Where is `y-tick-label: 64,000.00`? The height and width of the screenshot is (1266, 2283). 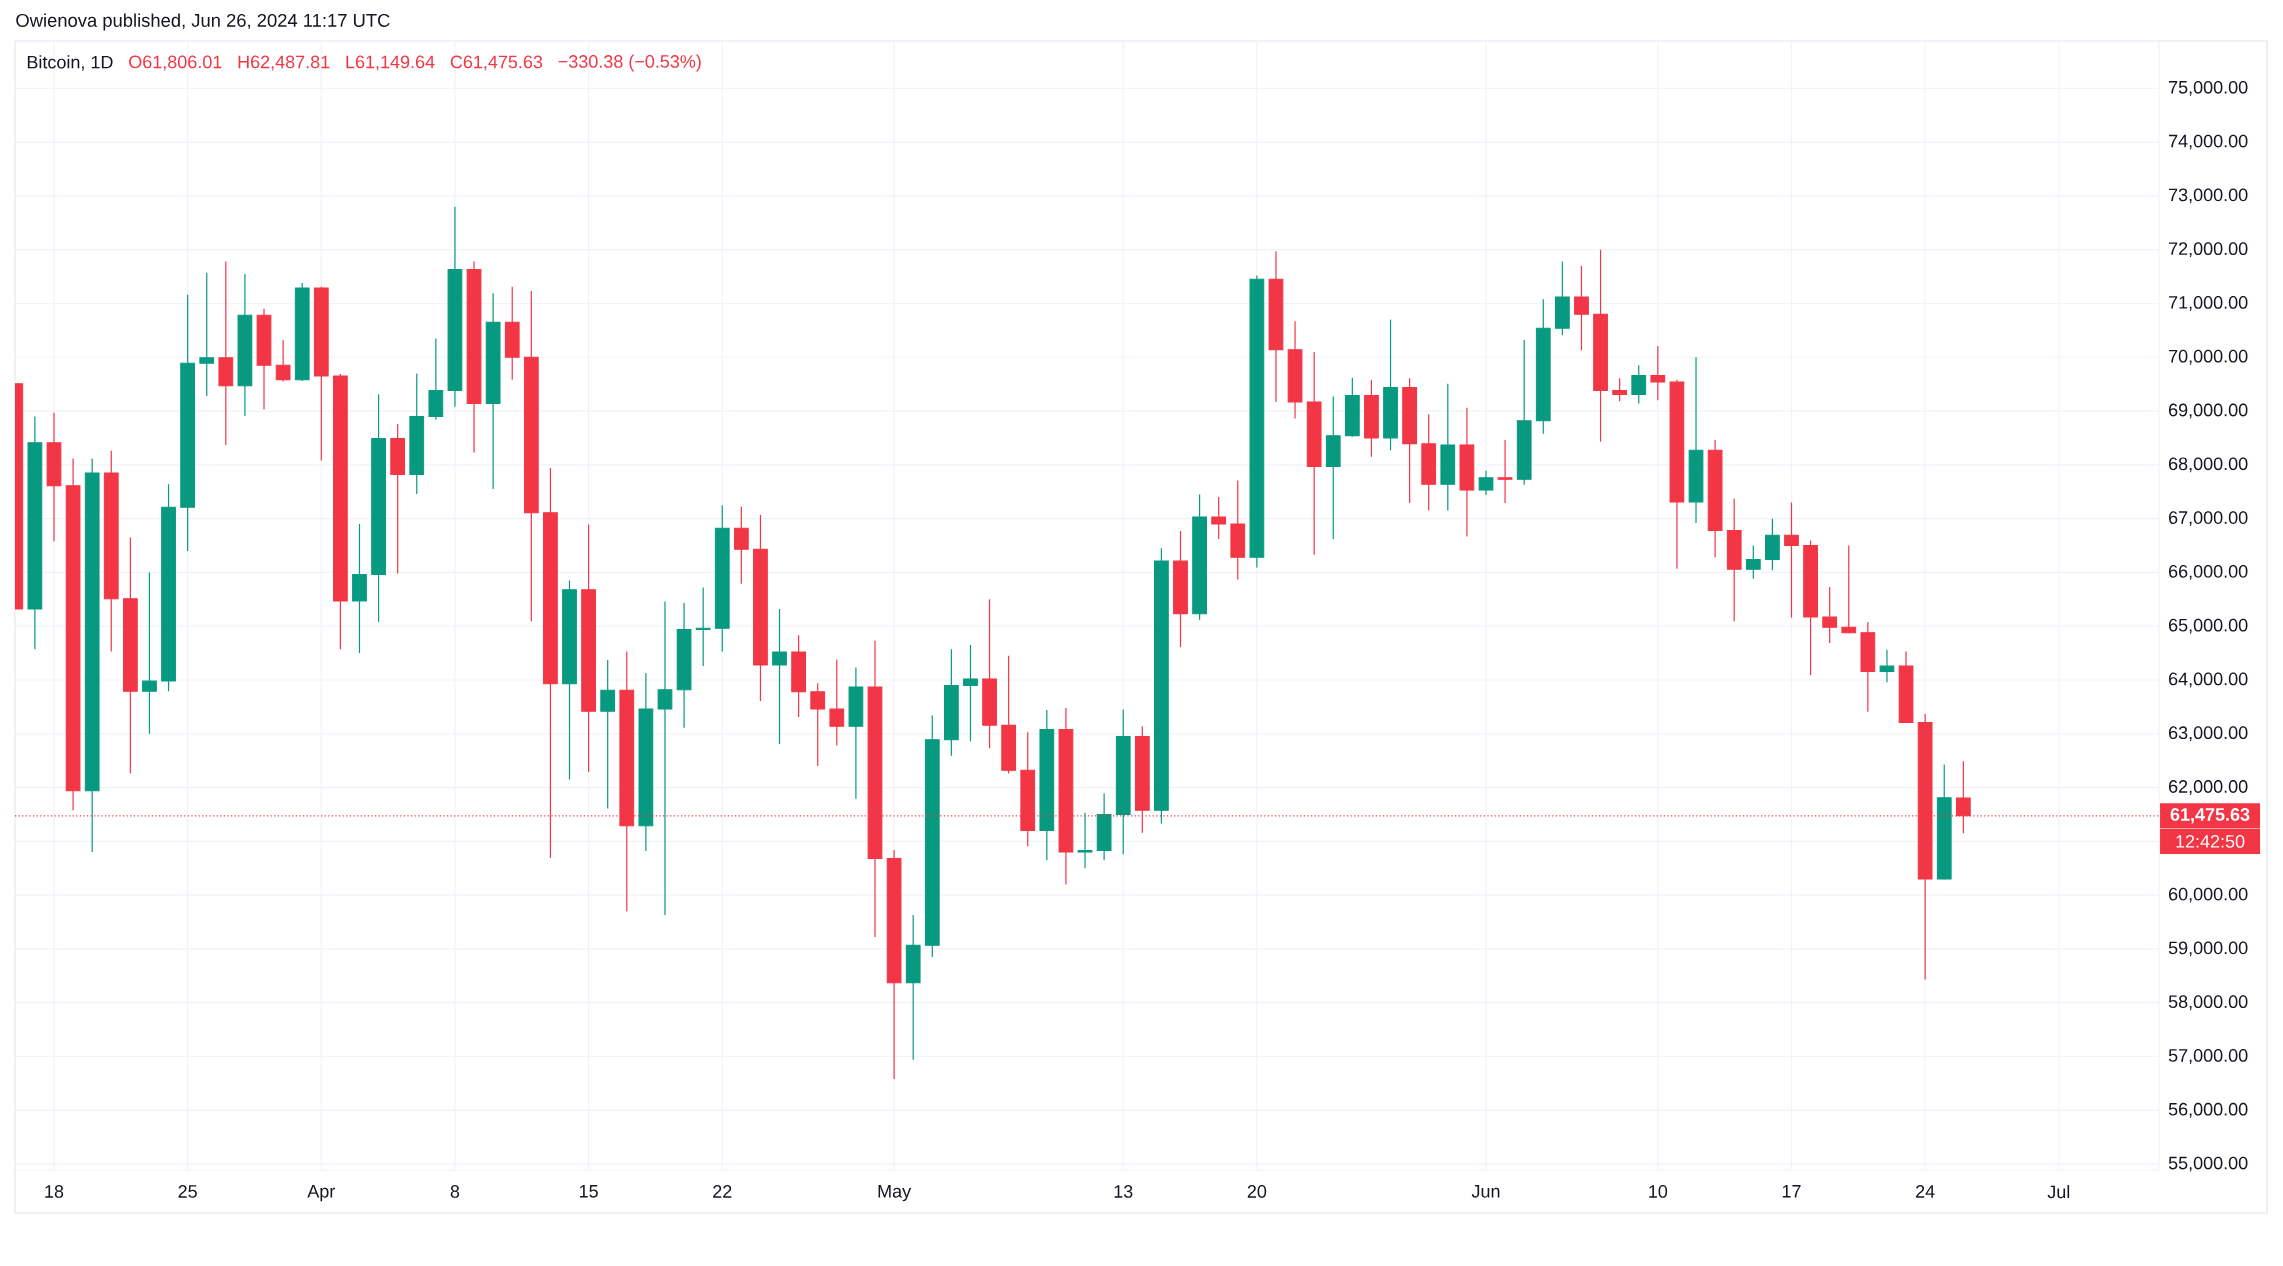
y-tick-label: 64,000.00 is located at coordinates (2208, 680).